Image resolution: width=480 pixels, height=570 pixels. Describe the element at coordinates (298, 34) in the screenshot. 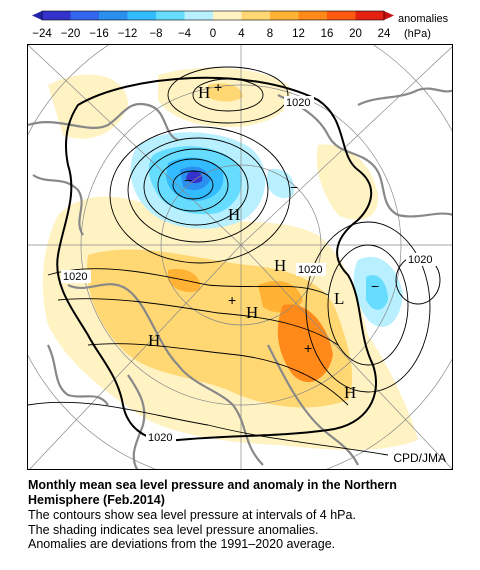

I see `colorbar-tick-label: 12` at that location.